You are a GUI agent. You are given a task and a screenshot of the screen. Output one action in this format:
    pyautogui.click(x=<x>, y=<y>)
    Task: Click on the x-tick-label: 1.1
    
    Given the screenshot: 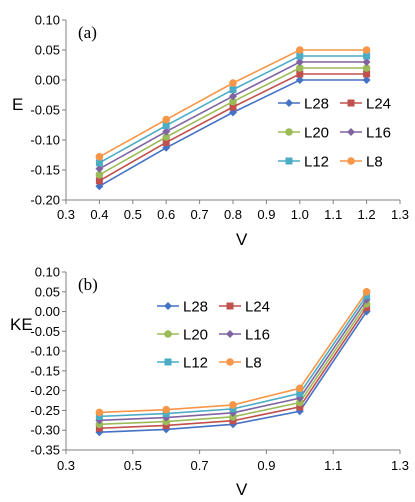 What is the action you would take?
    pyautogui.click(x=333, y=465)
    